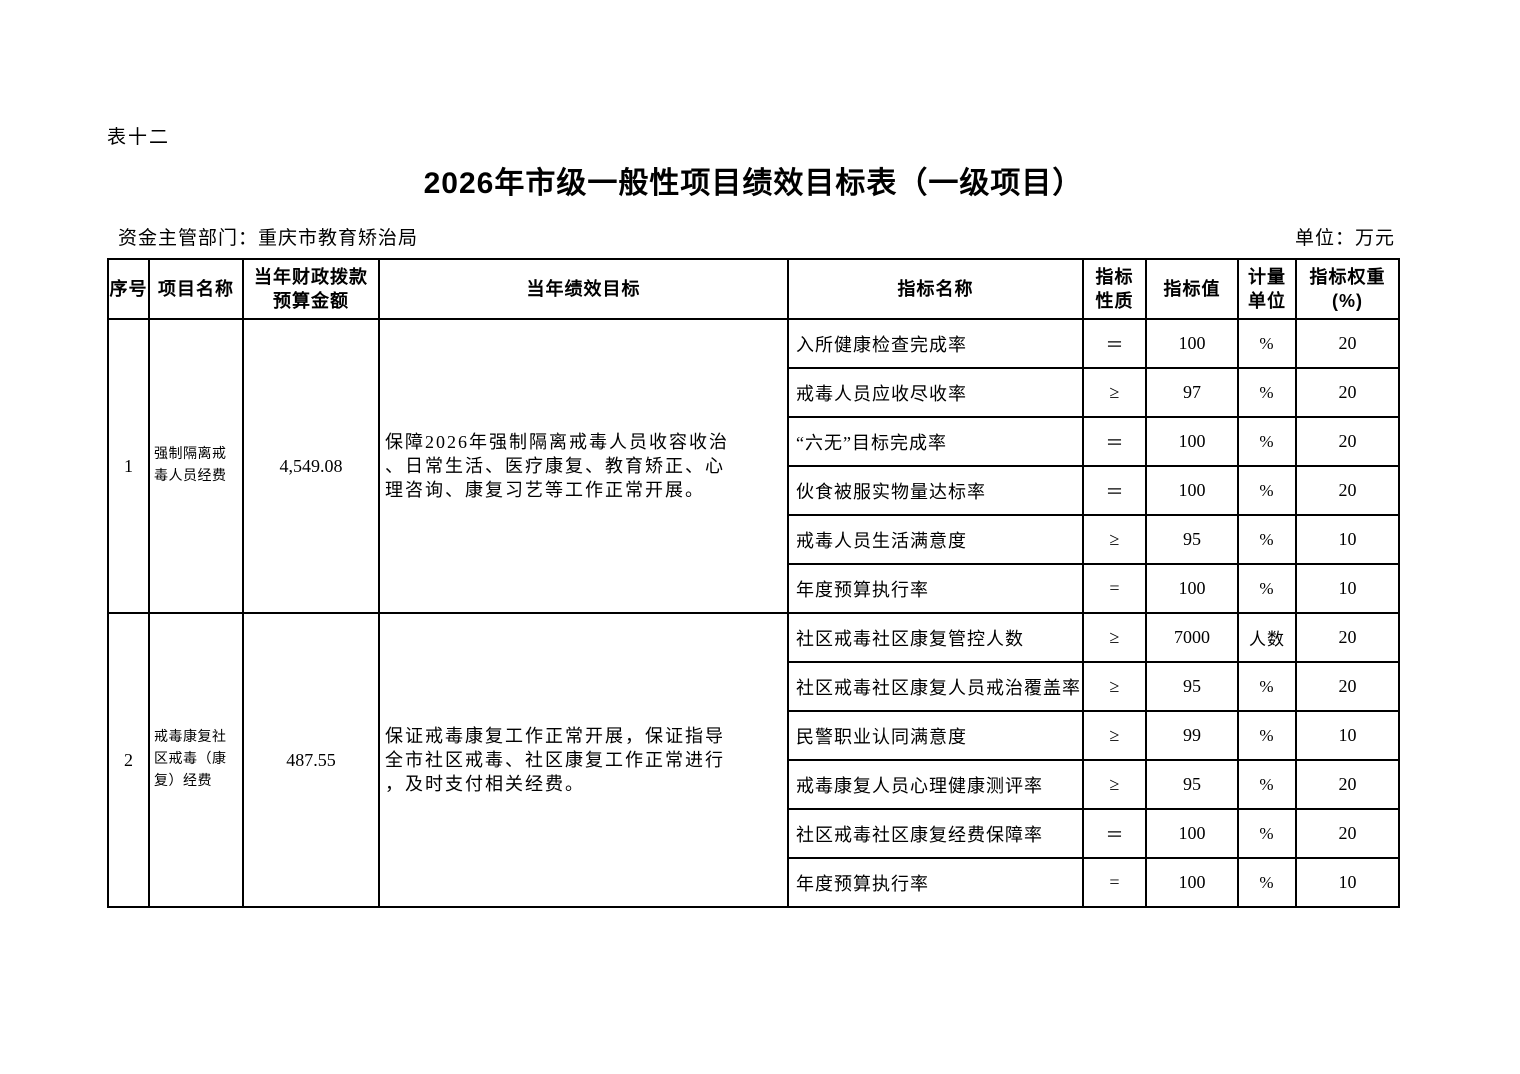  What do you see at coordinates (935, 735) in the screenshot?
I see `indicator-name-cell: 民警职业认同满意度` at bounding box center [935, 735].